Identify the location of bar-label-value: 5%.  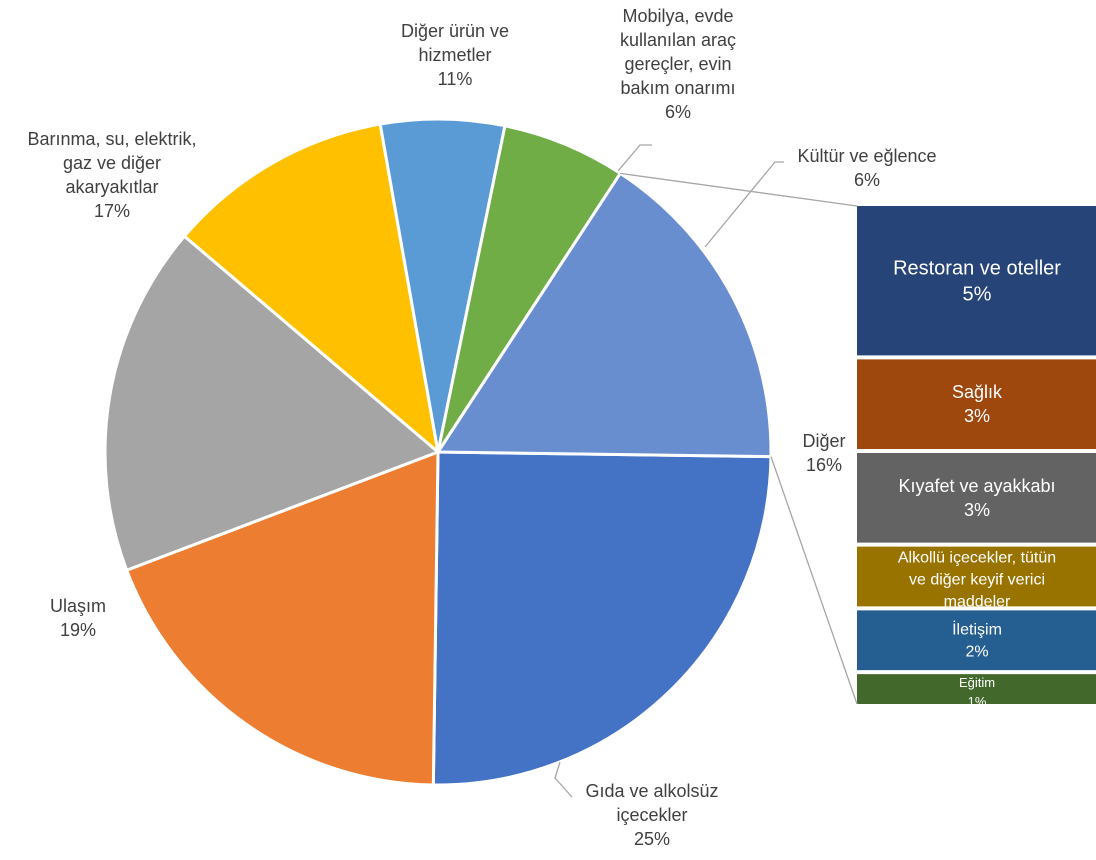
(977, 295).